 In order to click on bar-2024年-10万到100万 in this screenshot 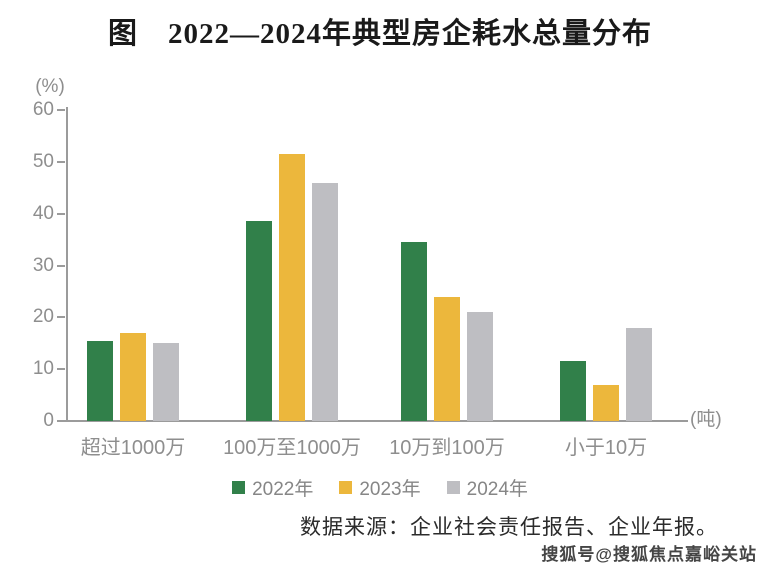, I will do `click(480, 366)`.